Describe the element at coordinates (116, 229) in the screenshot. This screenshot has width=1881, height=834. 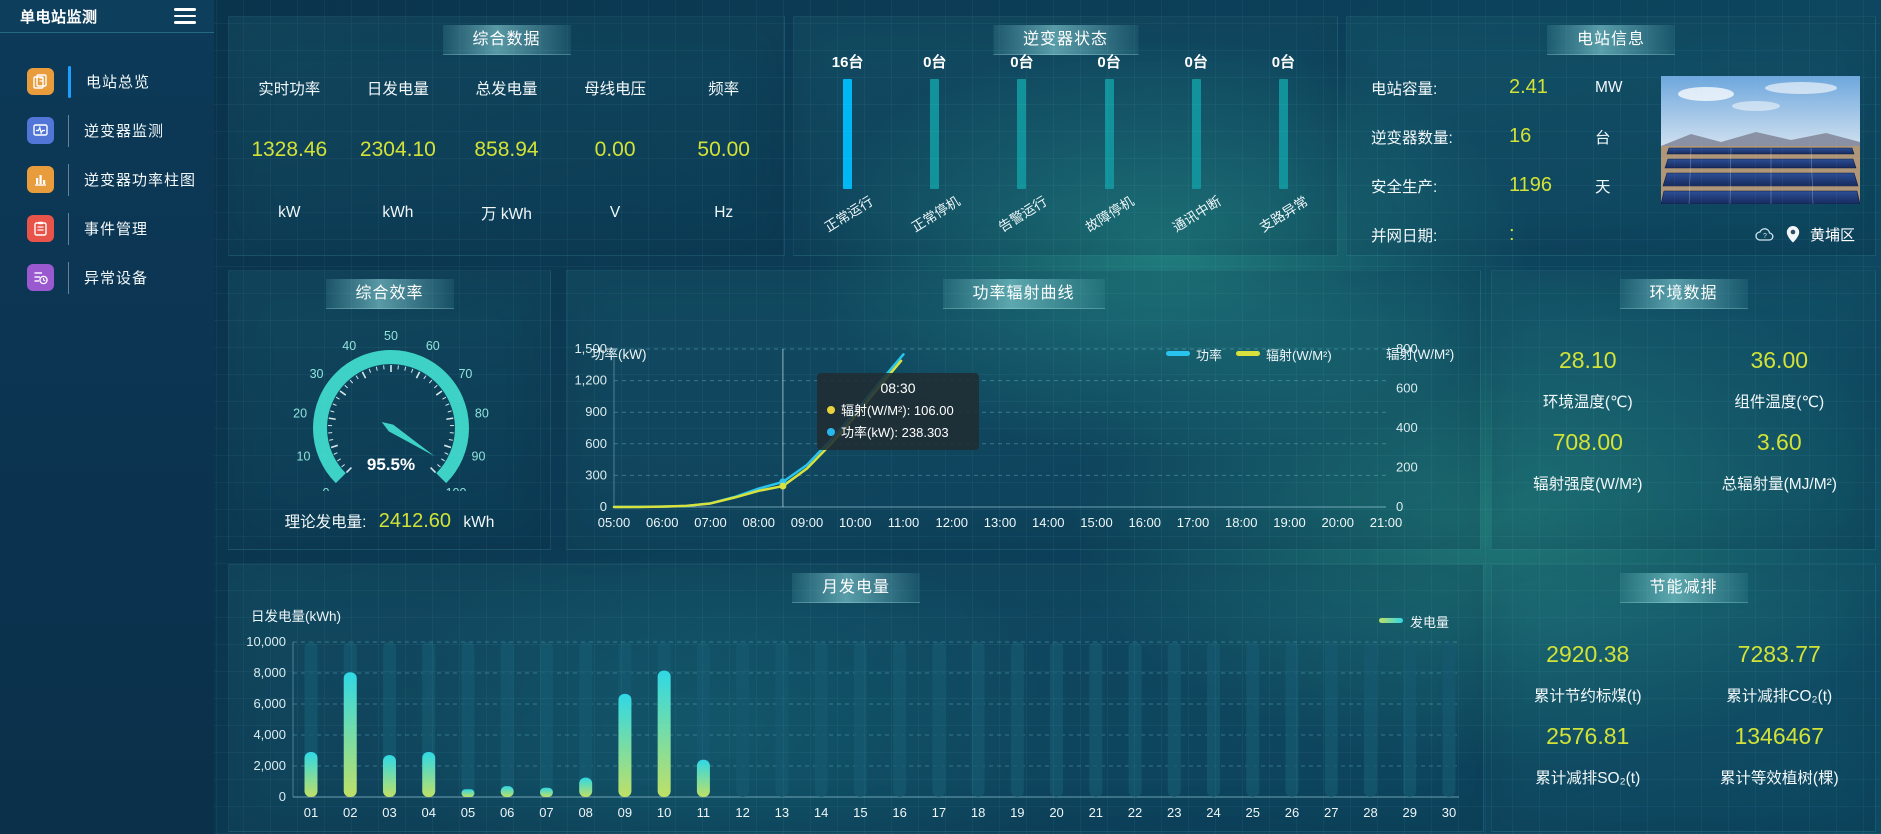
I see `sidebar-item-label: 事件管理` at that location.